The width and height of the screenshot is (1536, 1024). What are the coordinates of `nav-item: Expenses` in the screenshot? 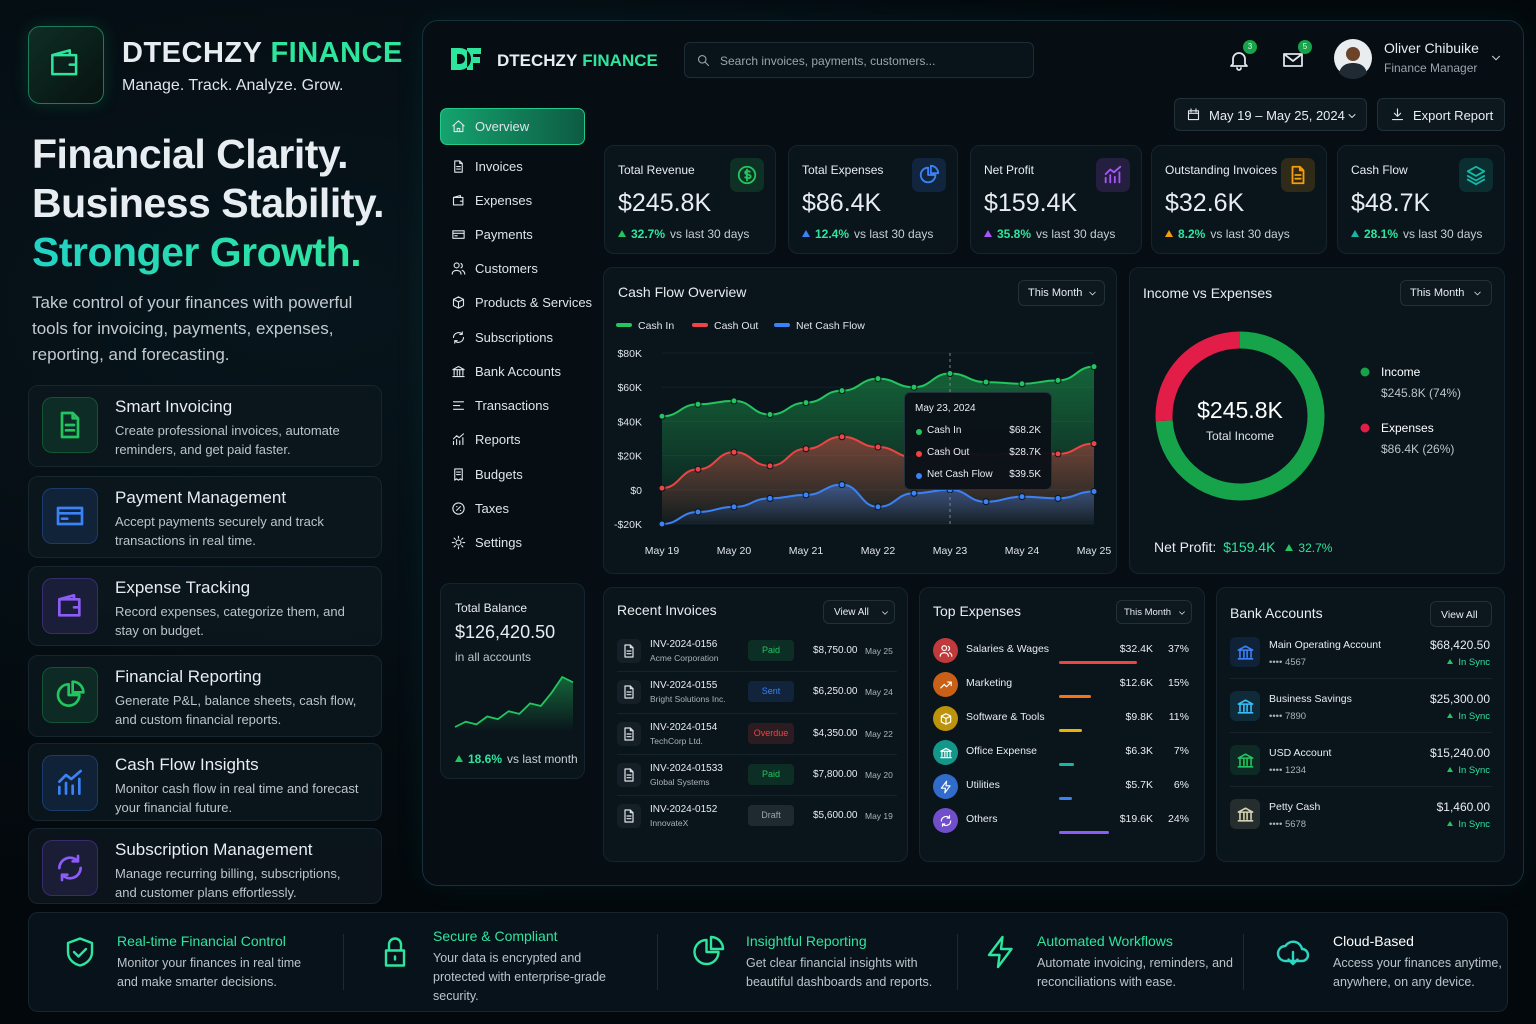 It's located at (504, 200).